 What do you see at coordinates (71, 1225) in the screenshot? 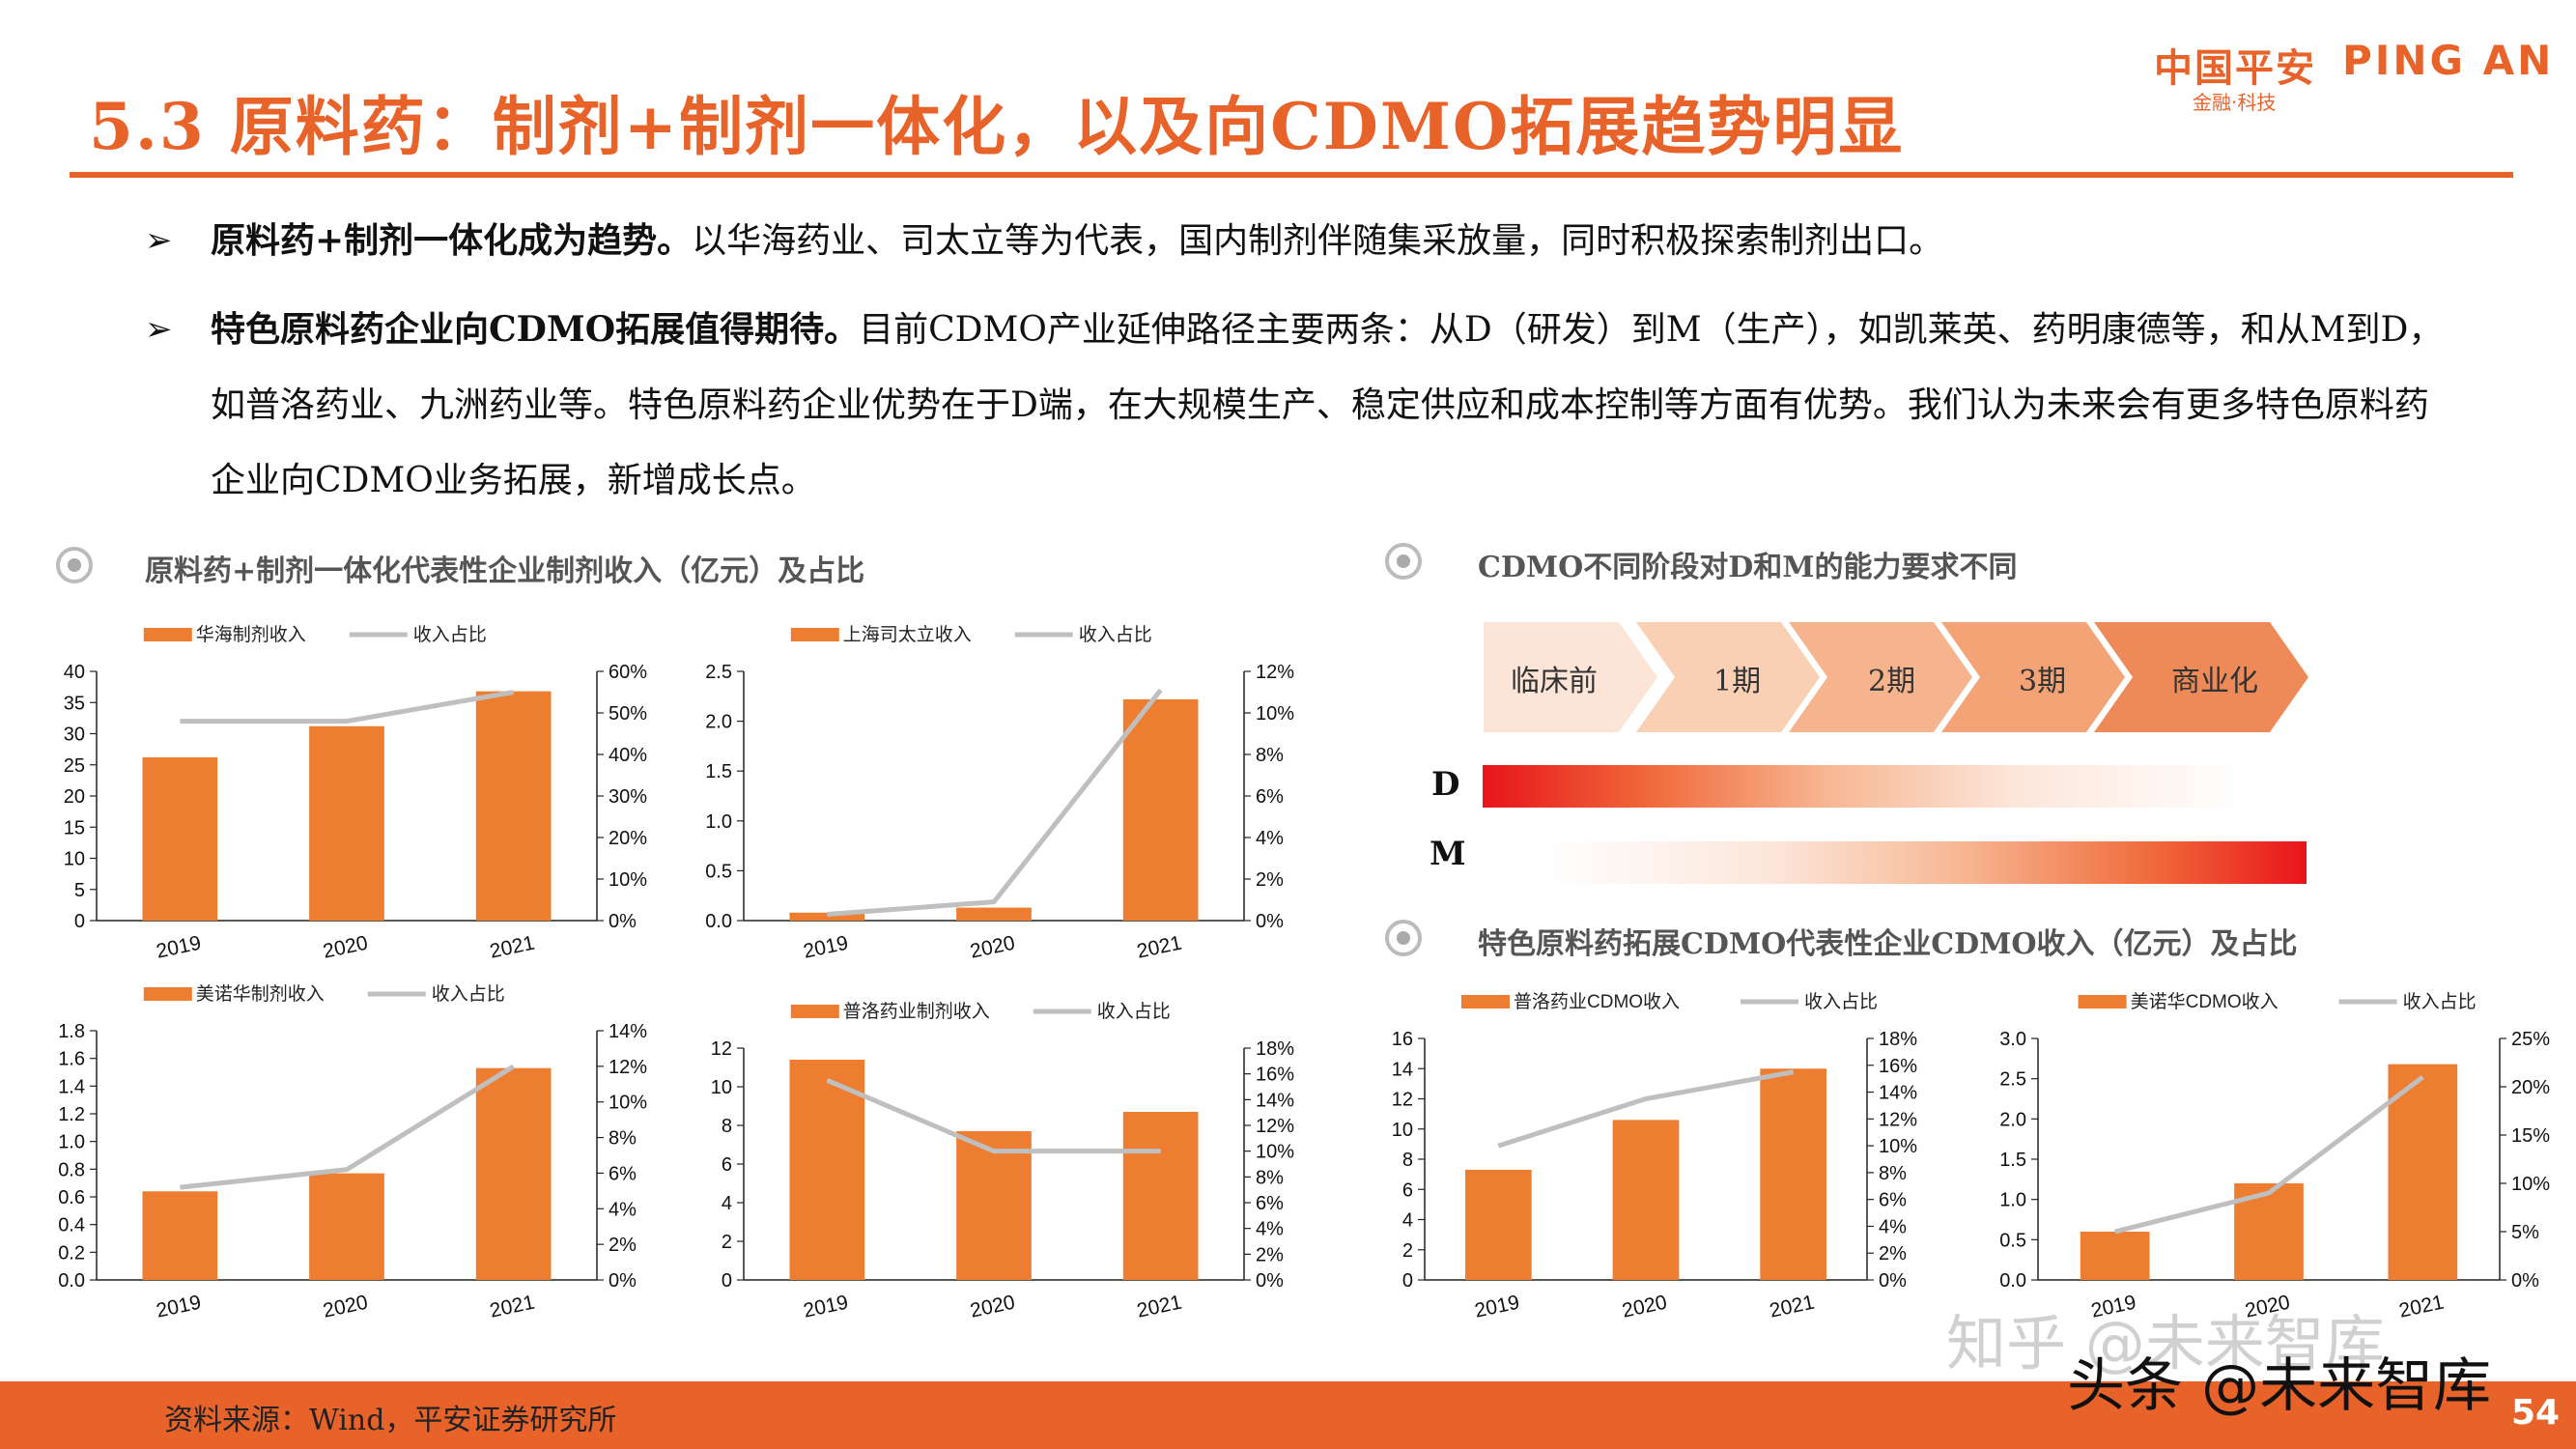
I see `tick-label-left: 0.4` at bounding box center [71, 1225].